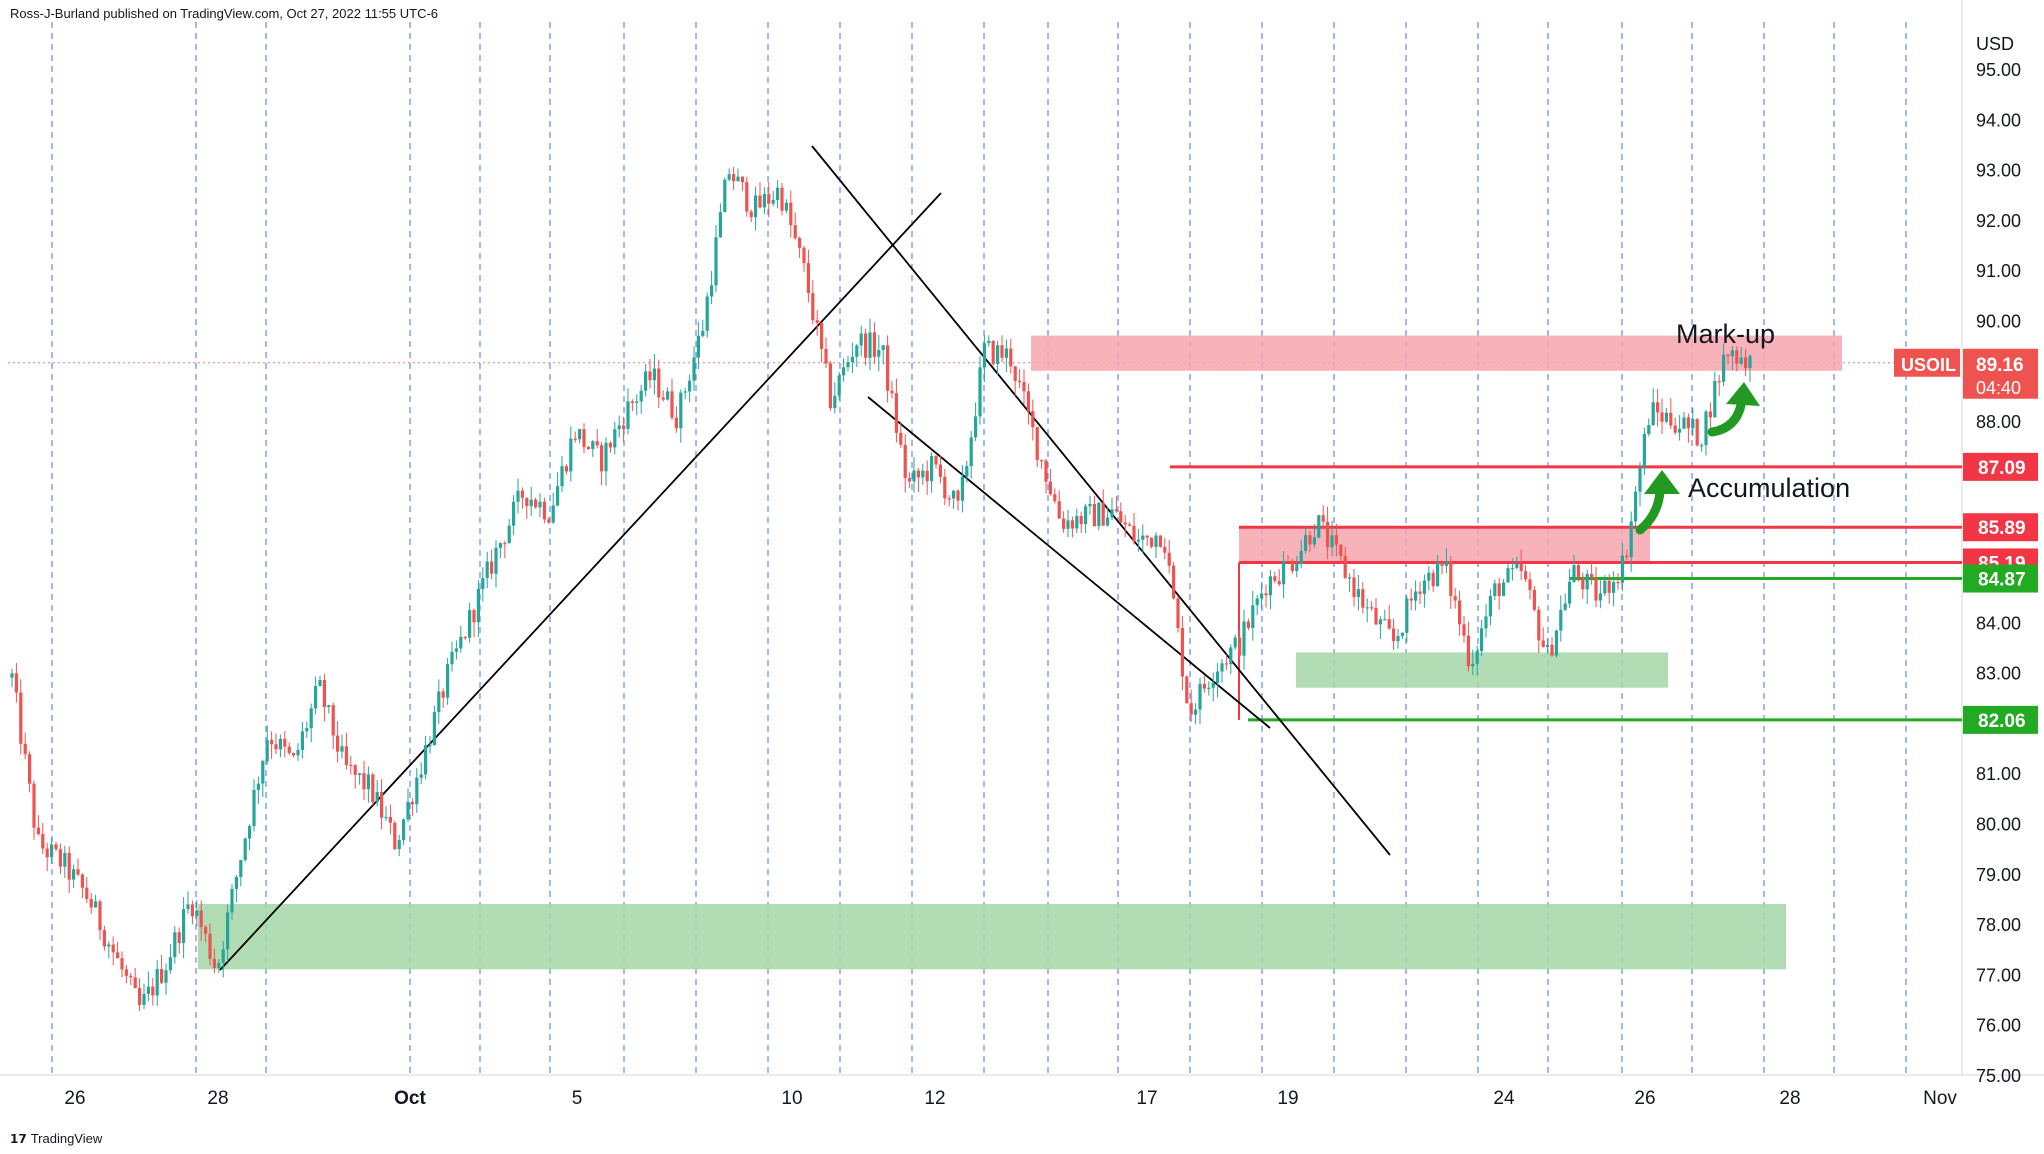 The height and width of the screenshot is (1154, 2044). I want to click on tradingview-footer: 𝟭𝟳 TradingView, so click(56, 1138).